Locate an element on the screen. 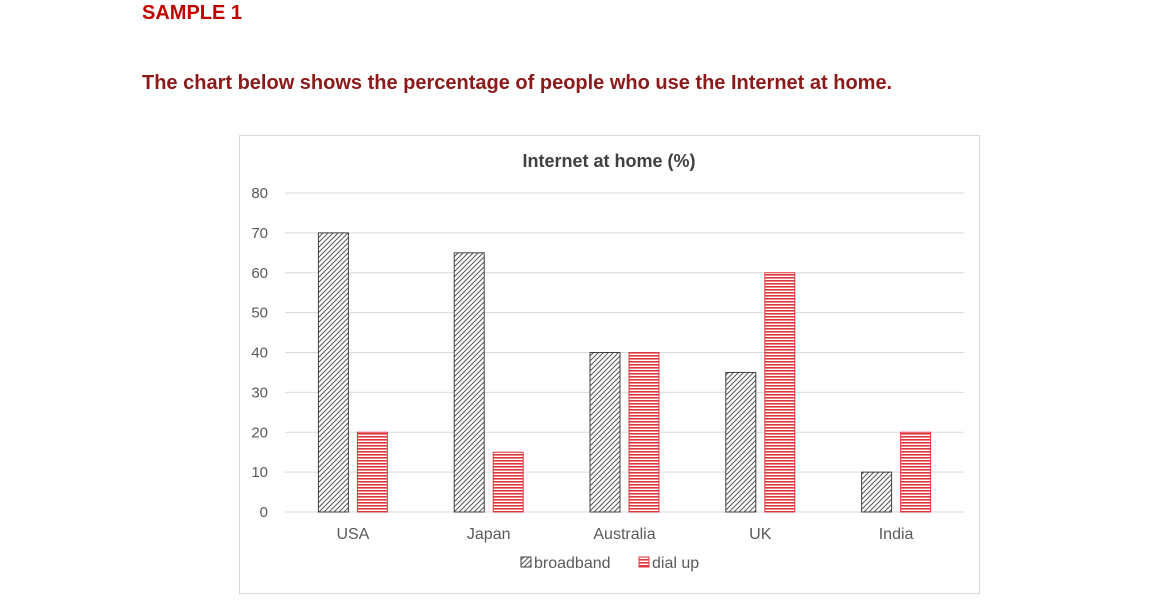  bar-broadband-india is located at coordinates (877, 492).